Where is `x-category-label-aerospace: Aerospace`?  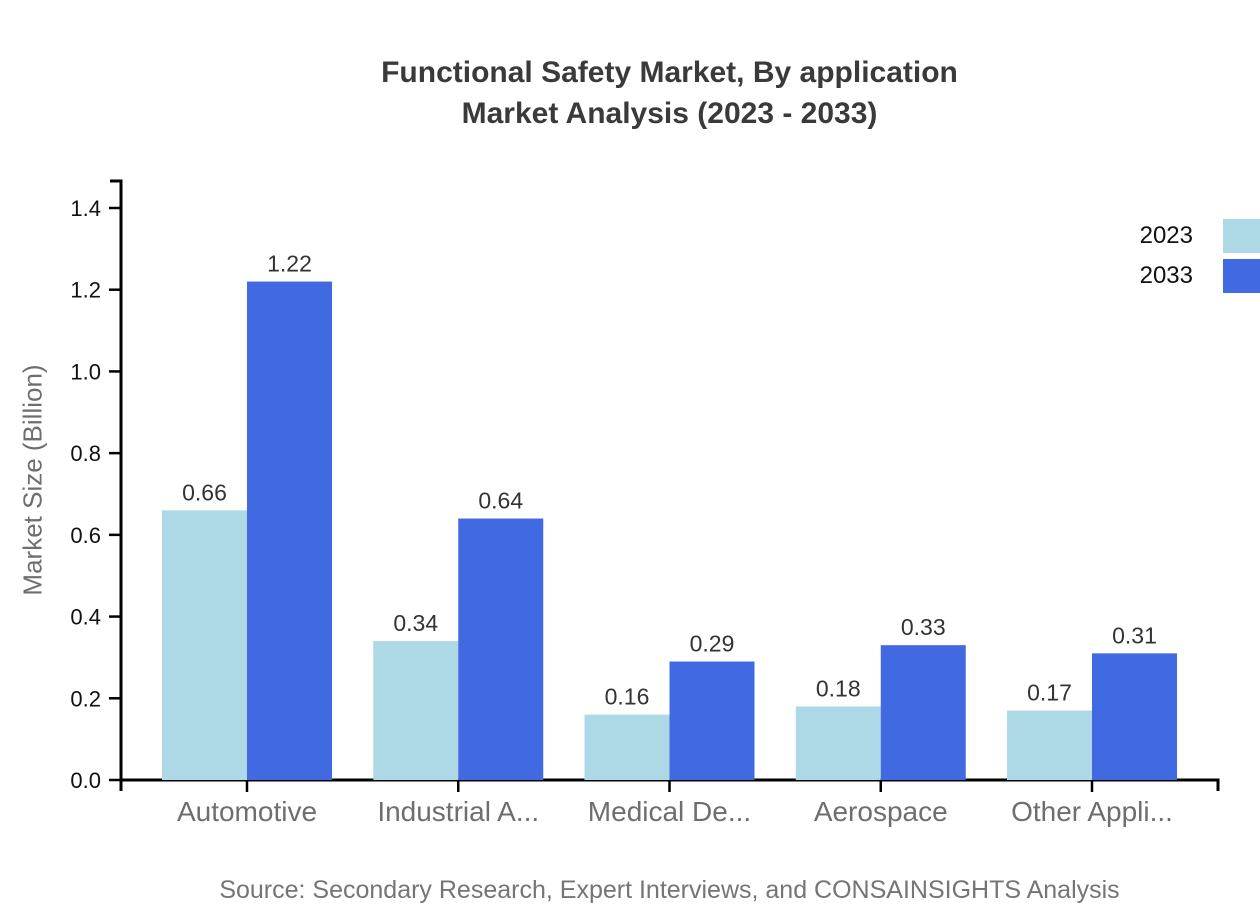 x-category-label-aerospace: Aerospace is located at coordinates (881, 811).